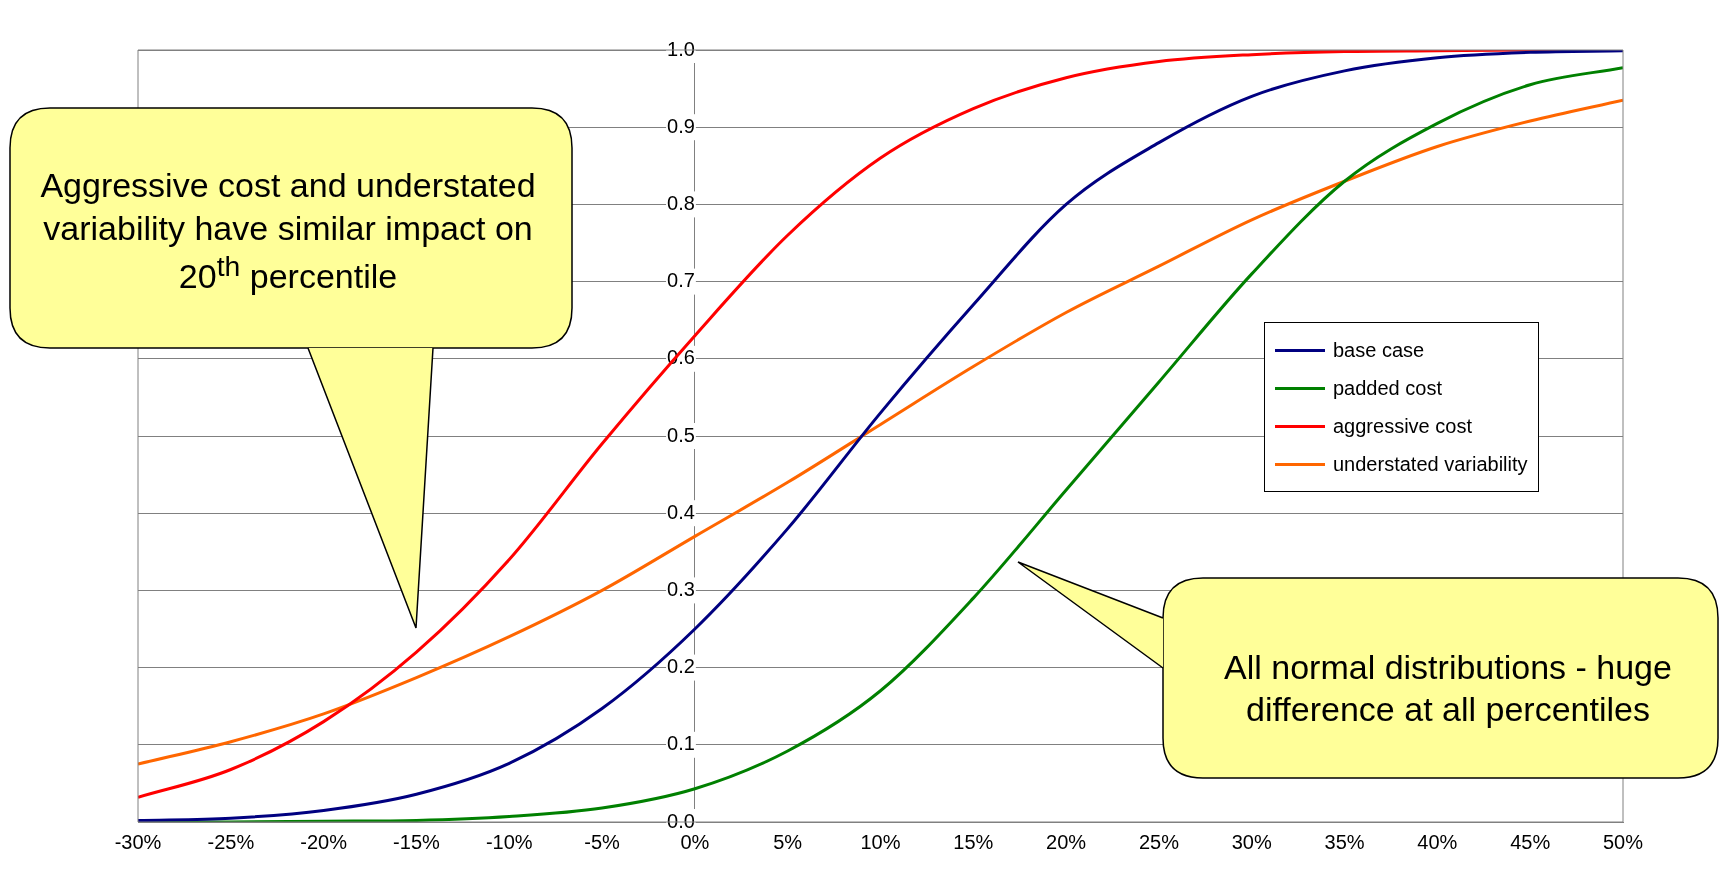 The height and width of the screenshot is (891, 1720). I want to click on x-tick-label: -5%, so click(602, 841).